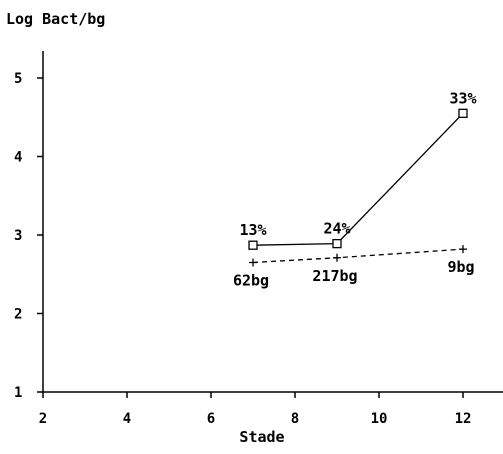 The width and height of the screenshot is (503, 454). I want to click on point-label: 62bg, so click(251, 280).